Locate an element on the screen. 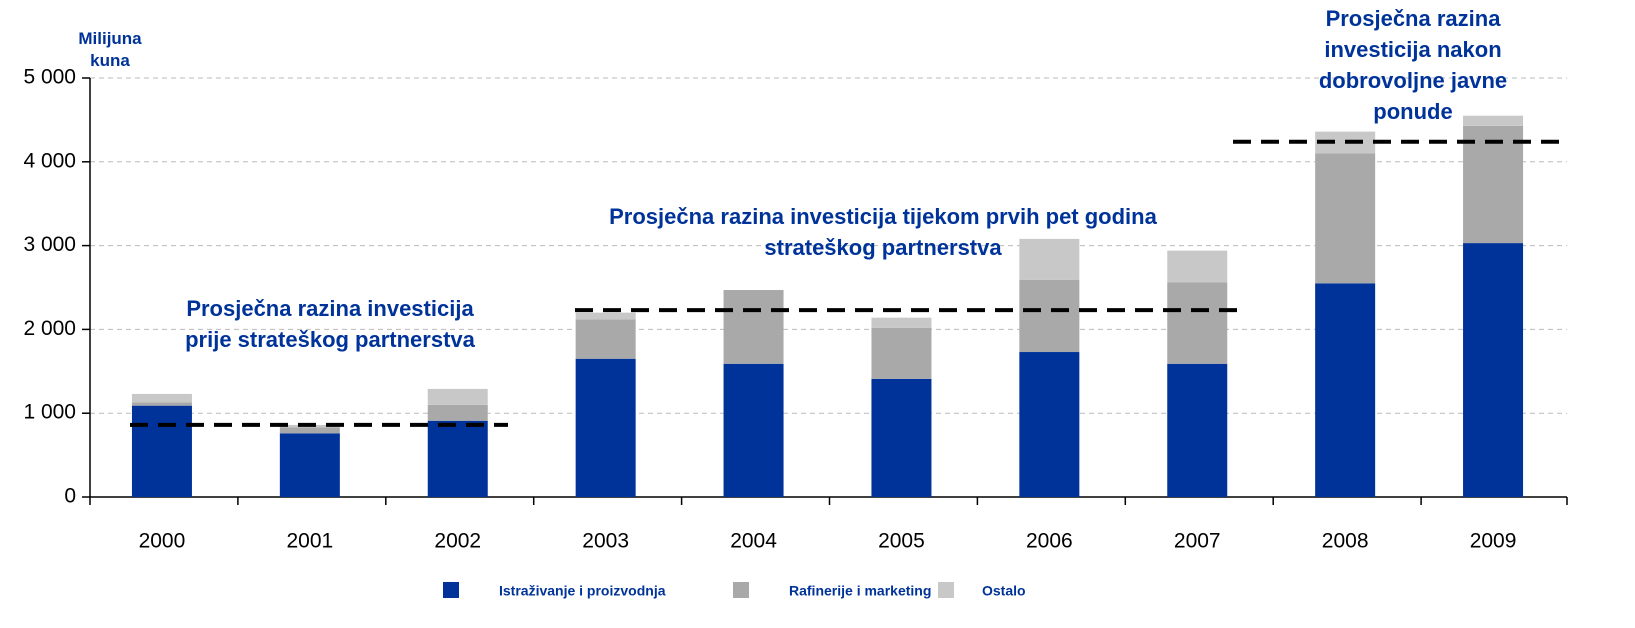 The image size is (1635, 628). y-axis-label: Milijuna kuna is located at coordinates (110, 49).